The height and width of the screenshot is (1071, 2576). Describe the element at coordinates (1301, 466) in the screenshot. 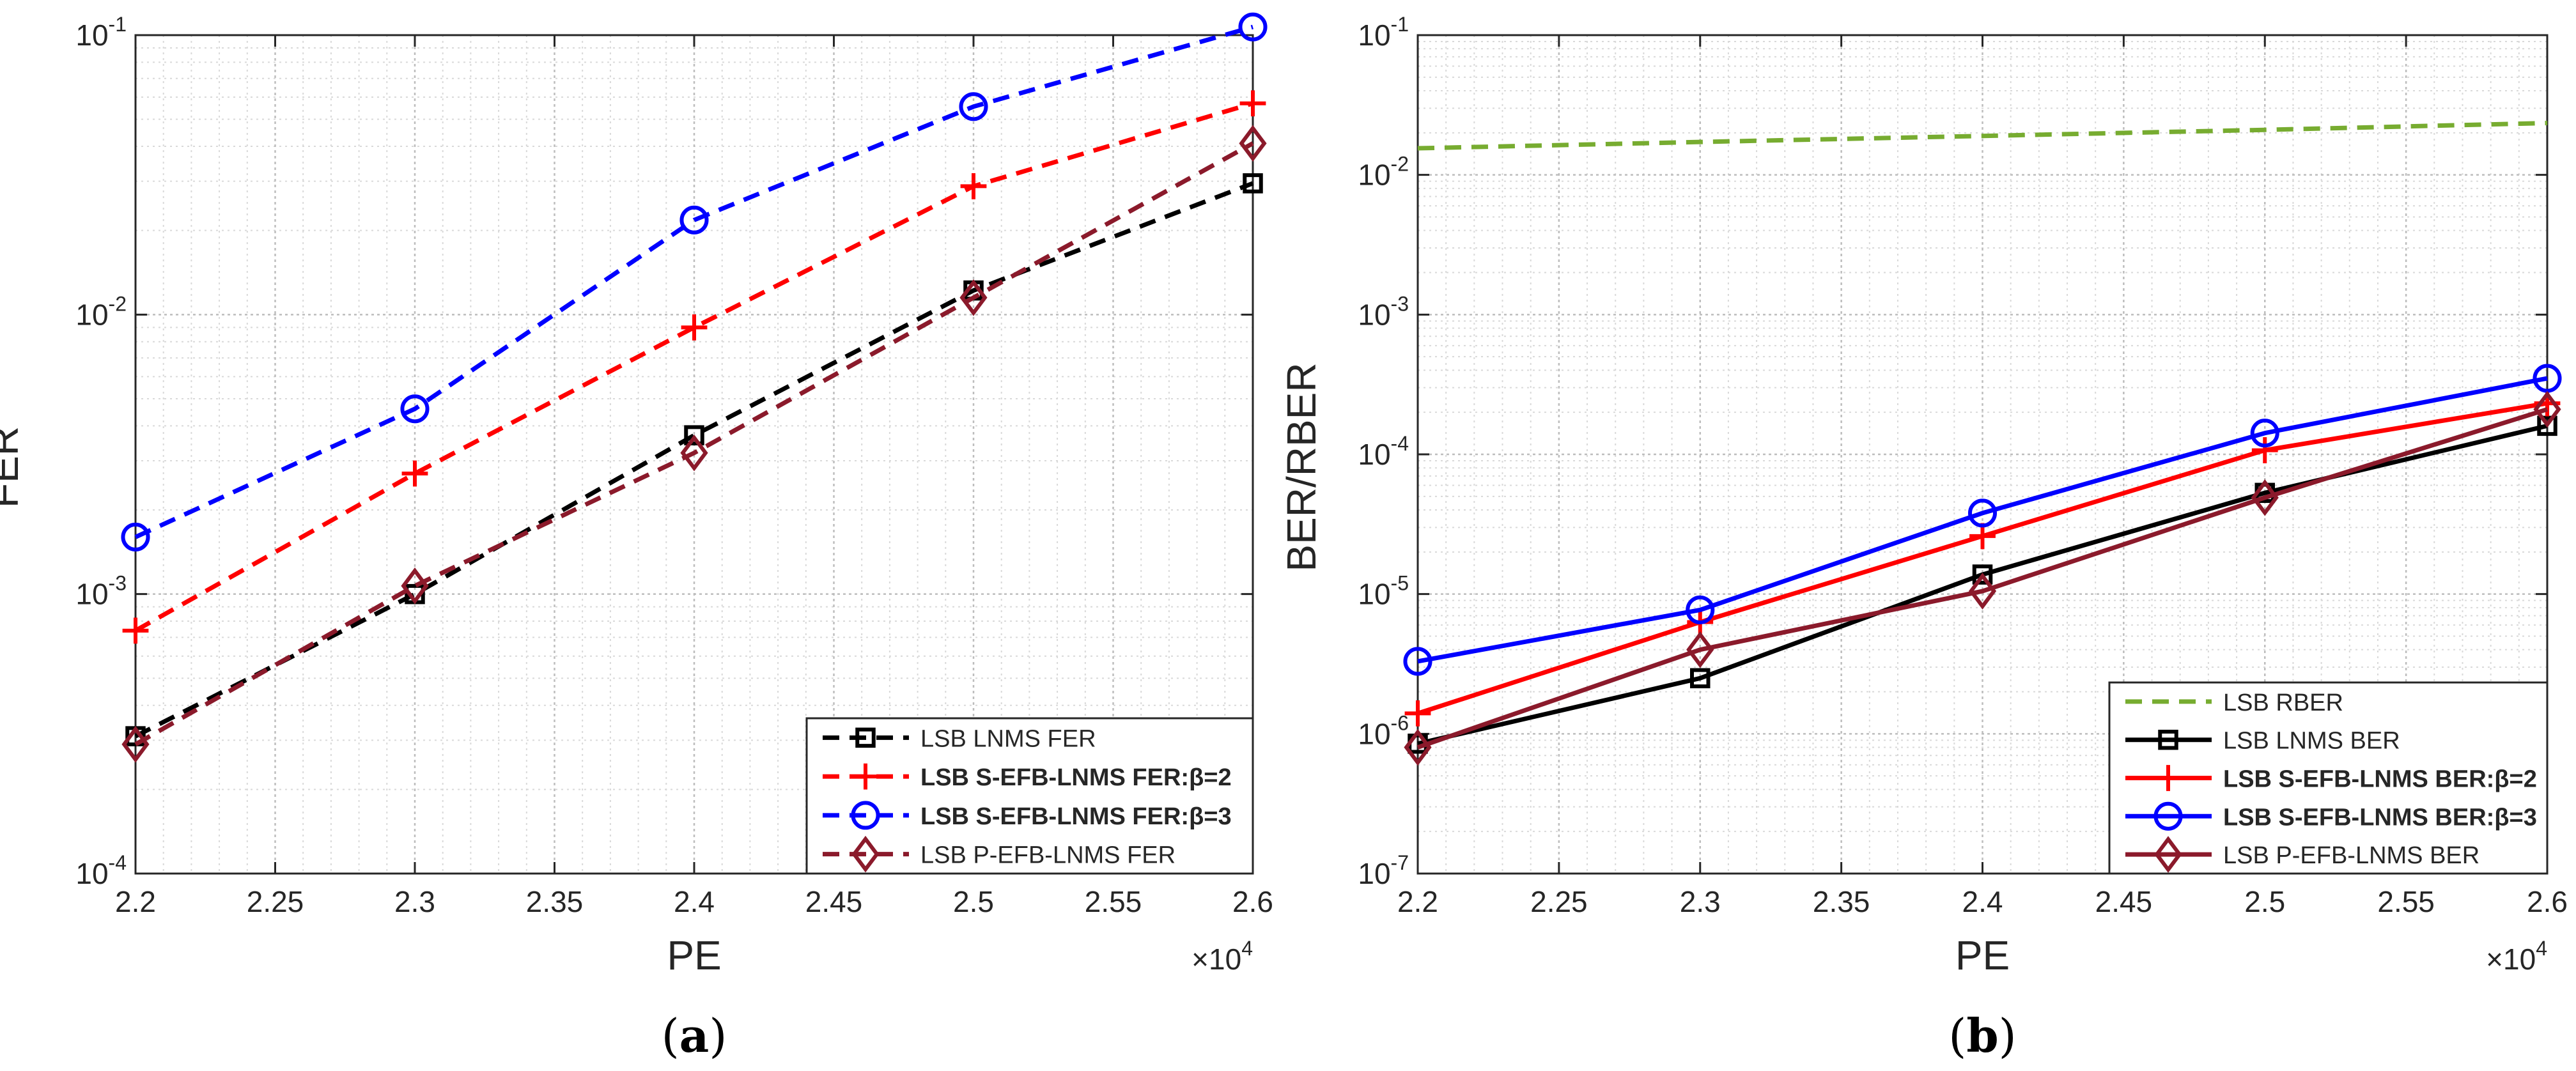

I see `y-axis-label: BER/RBER` at that location.